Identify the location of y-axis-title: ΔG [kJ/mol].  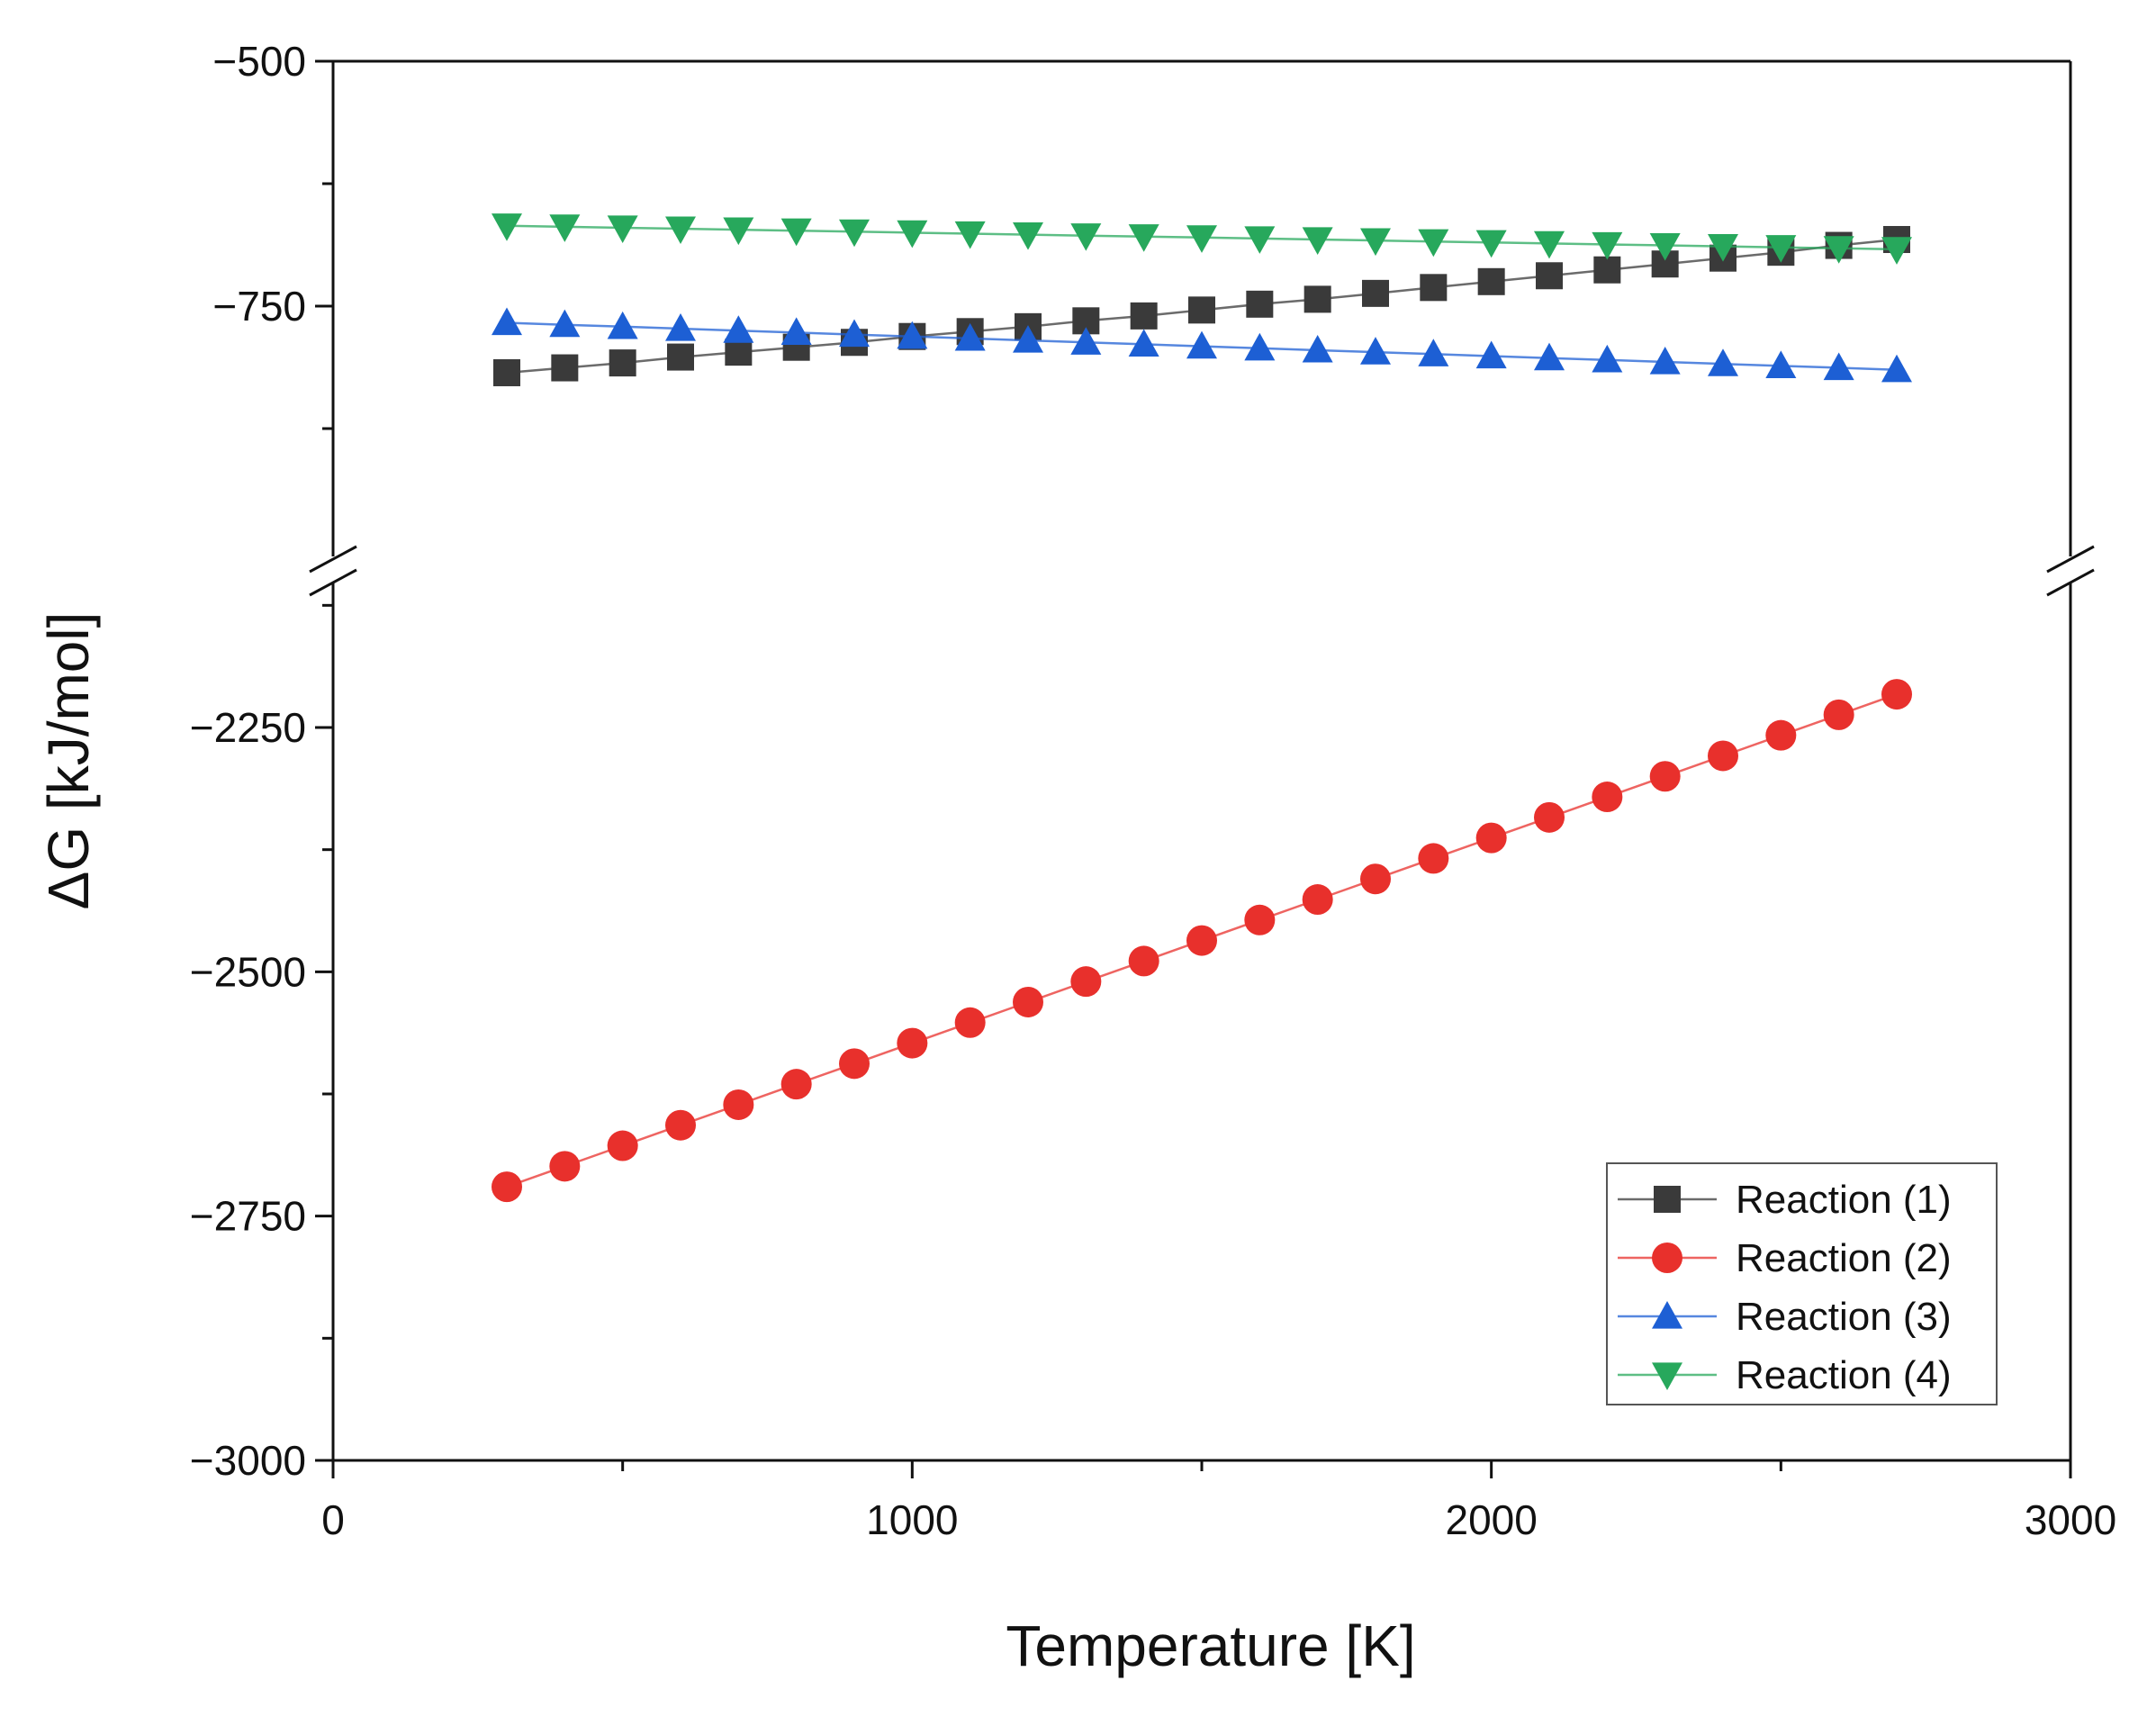
(68, 761).